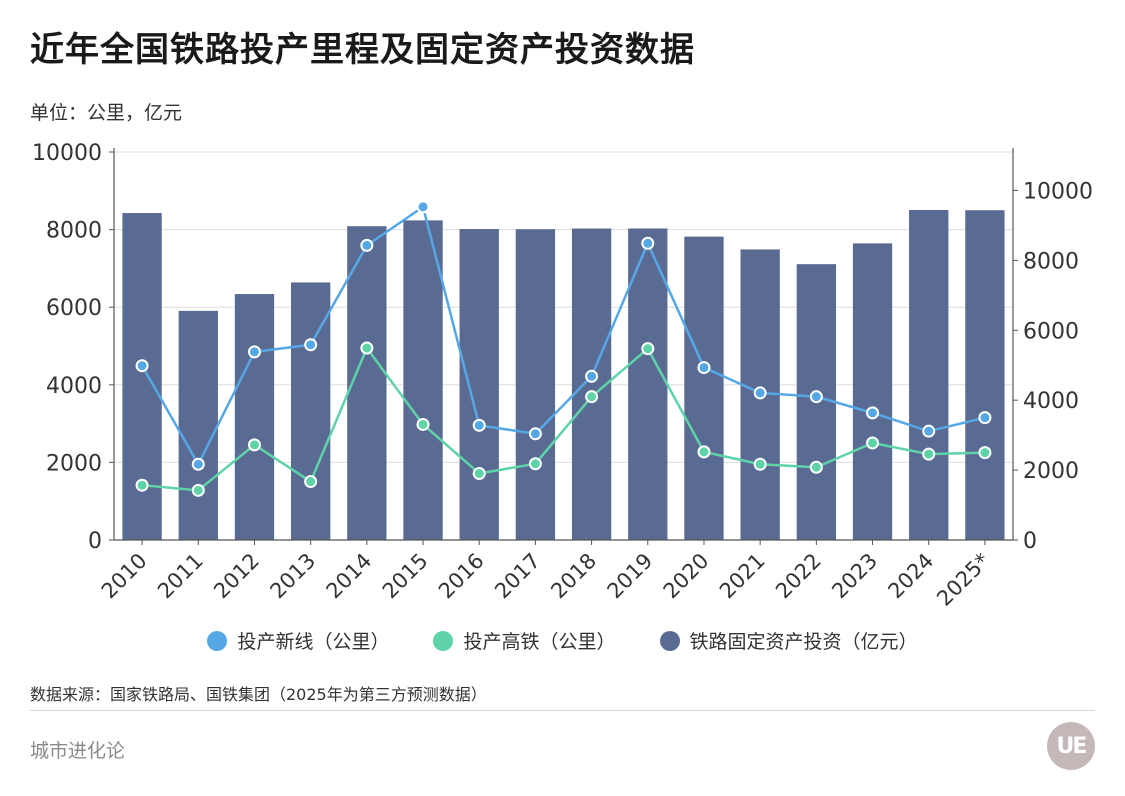 The width and height of the screenshot is (1125, 796). Describe the element at coordinates (686, 576) in the screenshot. I see `x-tick-label-2020: 2020` at that location.